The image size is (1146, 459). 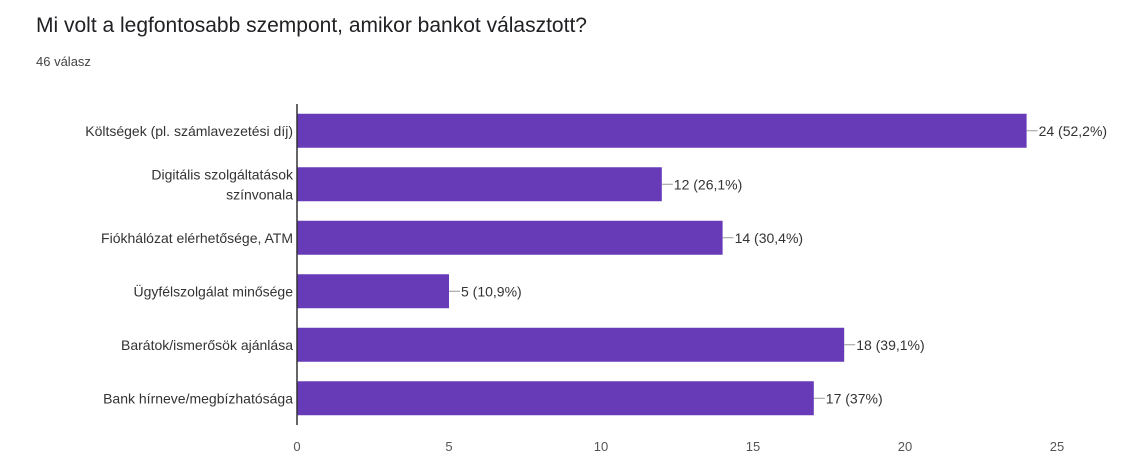 What do you see at coordinates (1073, 131) in the screenshot?
I see `data-label: 24 (52,2%)` at bounding box center [1073, 131].